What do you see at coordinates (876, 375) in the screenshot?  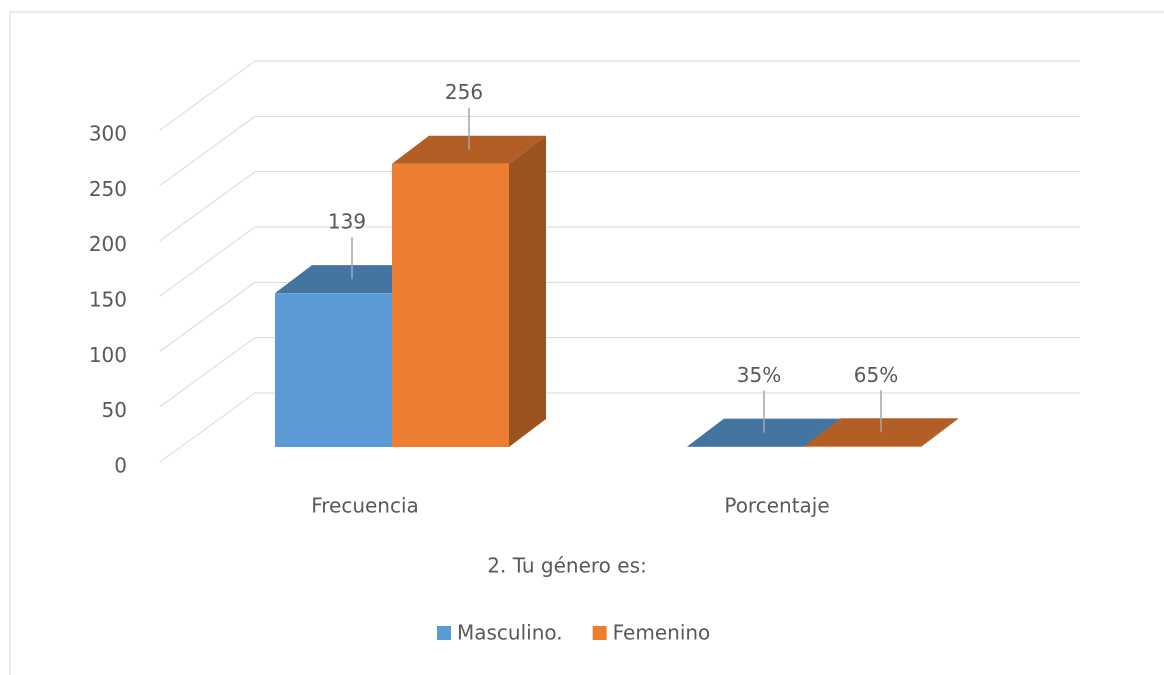 I see `data-label: 65%` at bounding box center [876, 375].